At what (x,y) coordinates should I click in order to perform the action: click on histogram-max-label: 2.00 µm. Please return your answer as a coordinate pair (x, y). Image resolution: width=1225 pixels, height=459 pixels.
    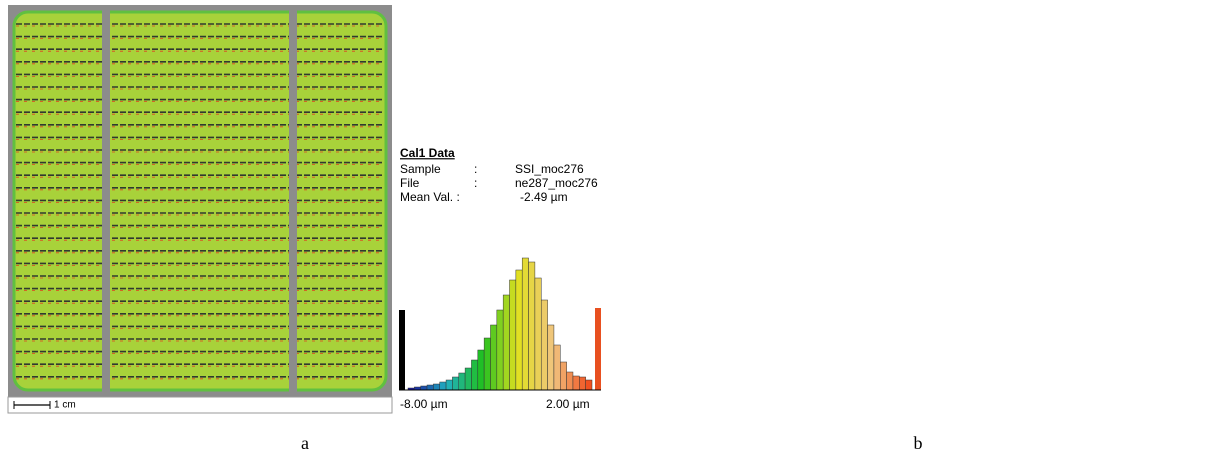
    Looking at the image, I should click on (568, 404).